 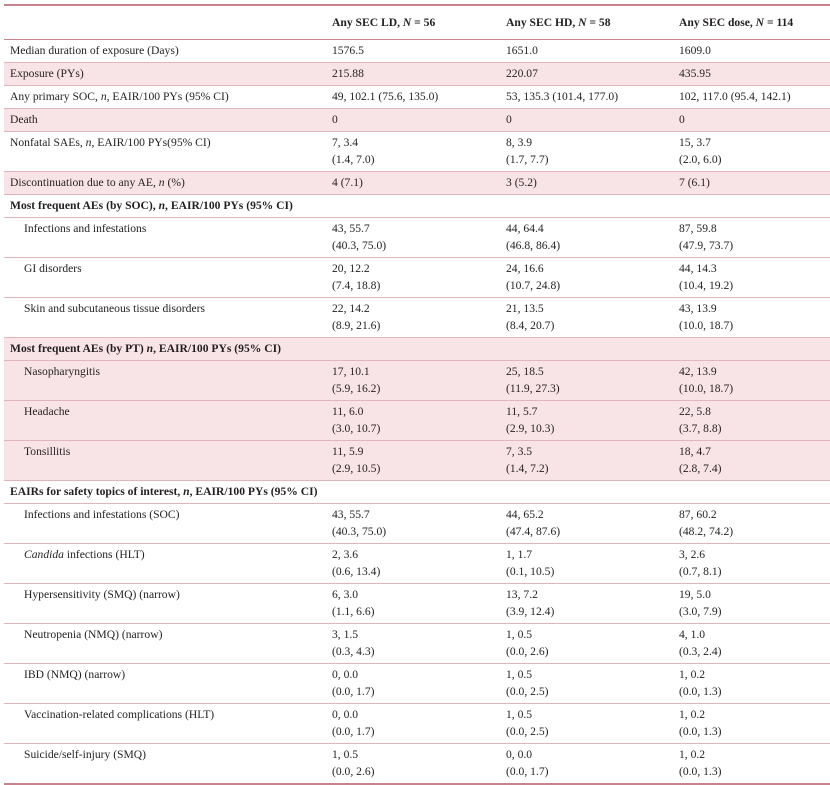 I want to click on header-any-sec-dose: Any SEC dose, N = 114, so click(x=751, y=22).